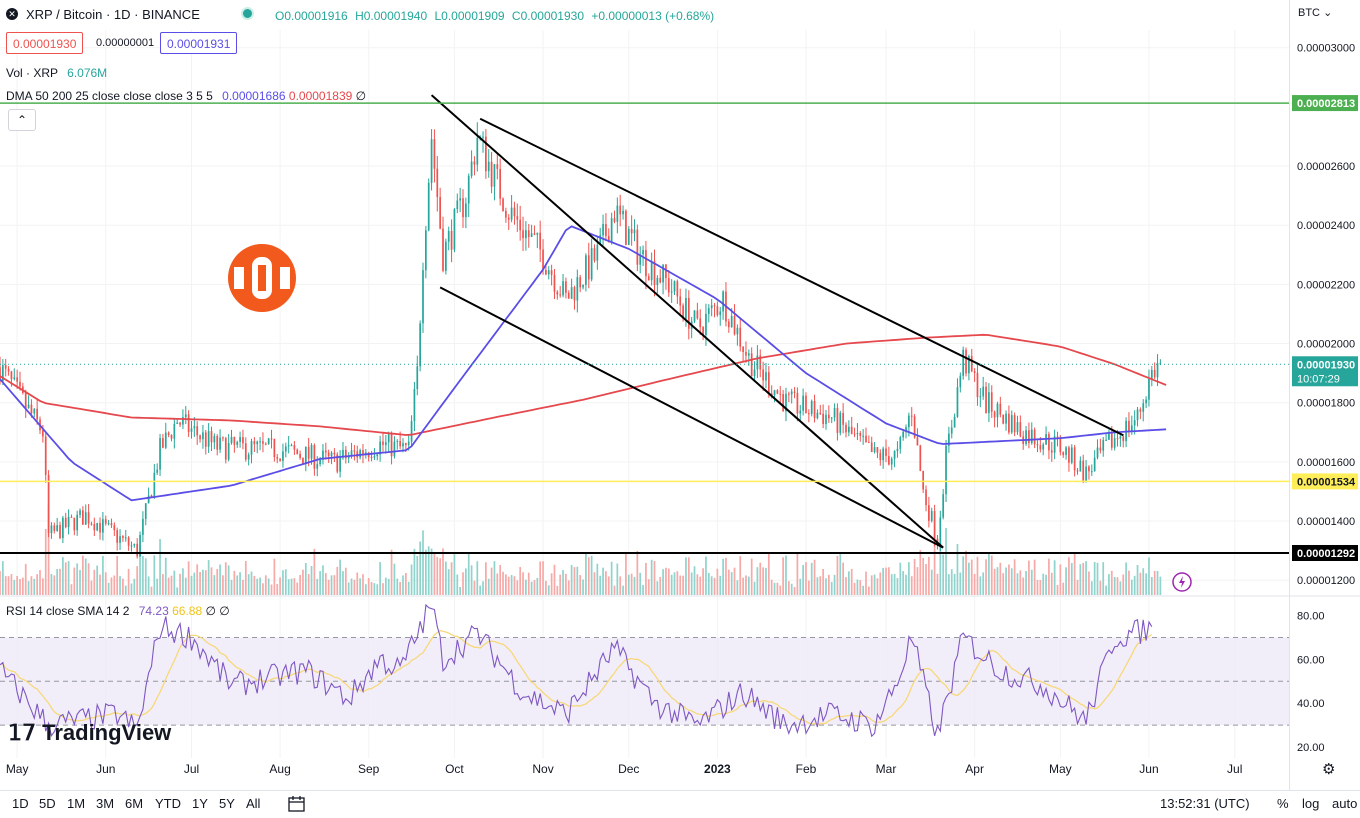 The width and height of the screenshot is (1360, 818). Describe the element at coordinates (22, 120) in the screenshot. I see `collapse-legend-button: ⌃` at that location.